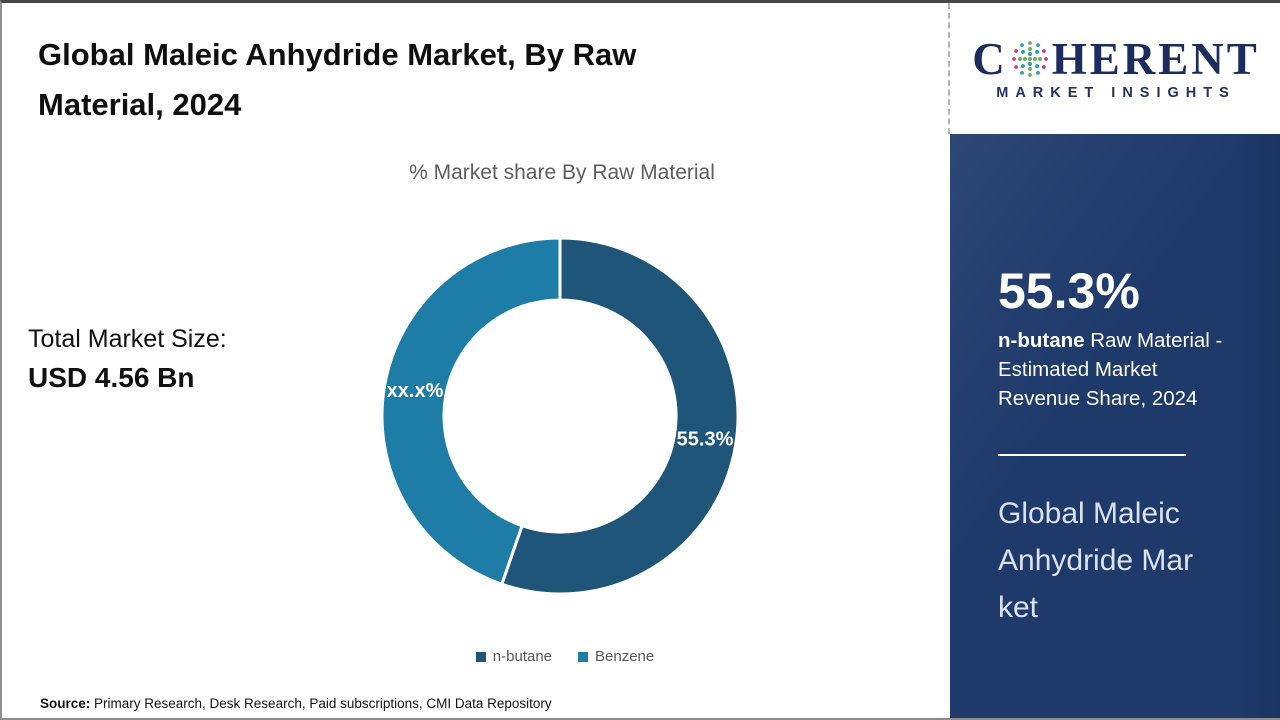 Image resolution: width=1280 pixels, height=720 pixels. Describe the element at coordinates (1092, 455) in the screenshot. I see `panel-divider` at that location.